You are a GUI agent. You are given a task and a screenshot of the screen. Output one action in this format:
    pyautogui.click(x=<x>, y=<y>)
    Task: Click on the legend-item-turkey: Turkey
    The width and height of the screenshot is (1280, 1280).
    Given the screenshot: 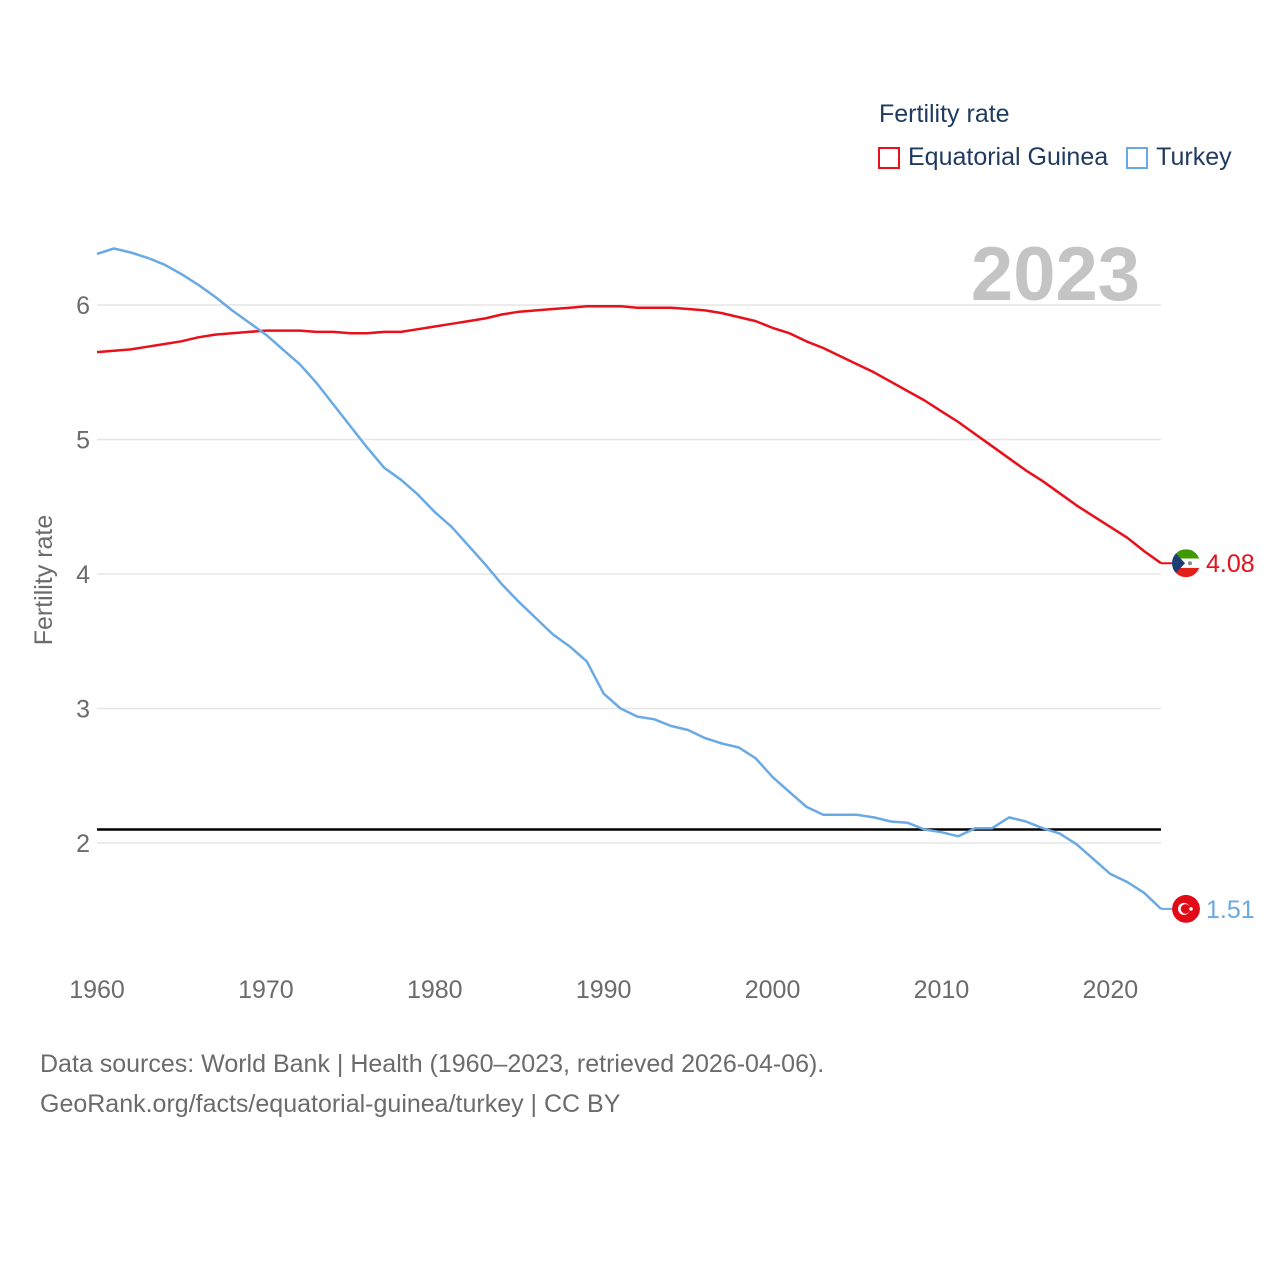 What is the action you would take?
    pyautogui.click(x=1179, y=157)
    